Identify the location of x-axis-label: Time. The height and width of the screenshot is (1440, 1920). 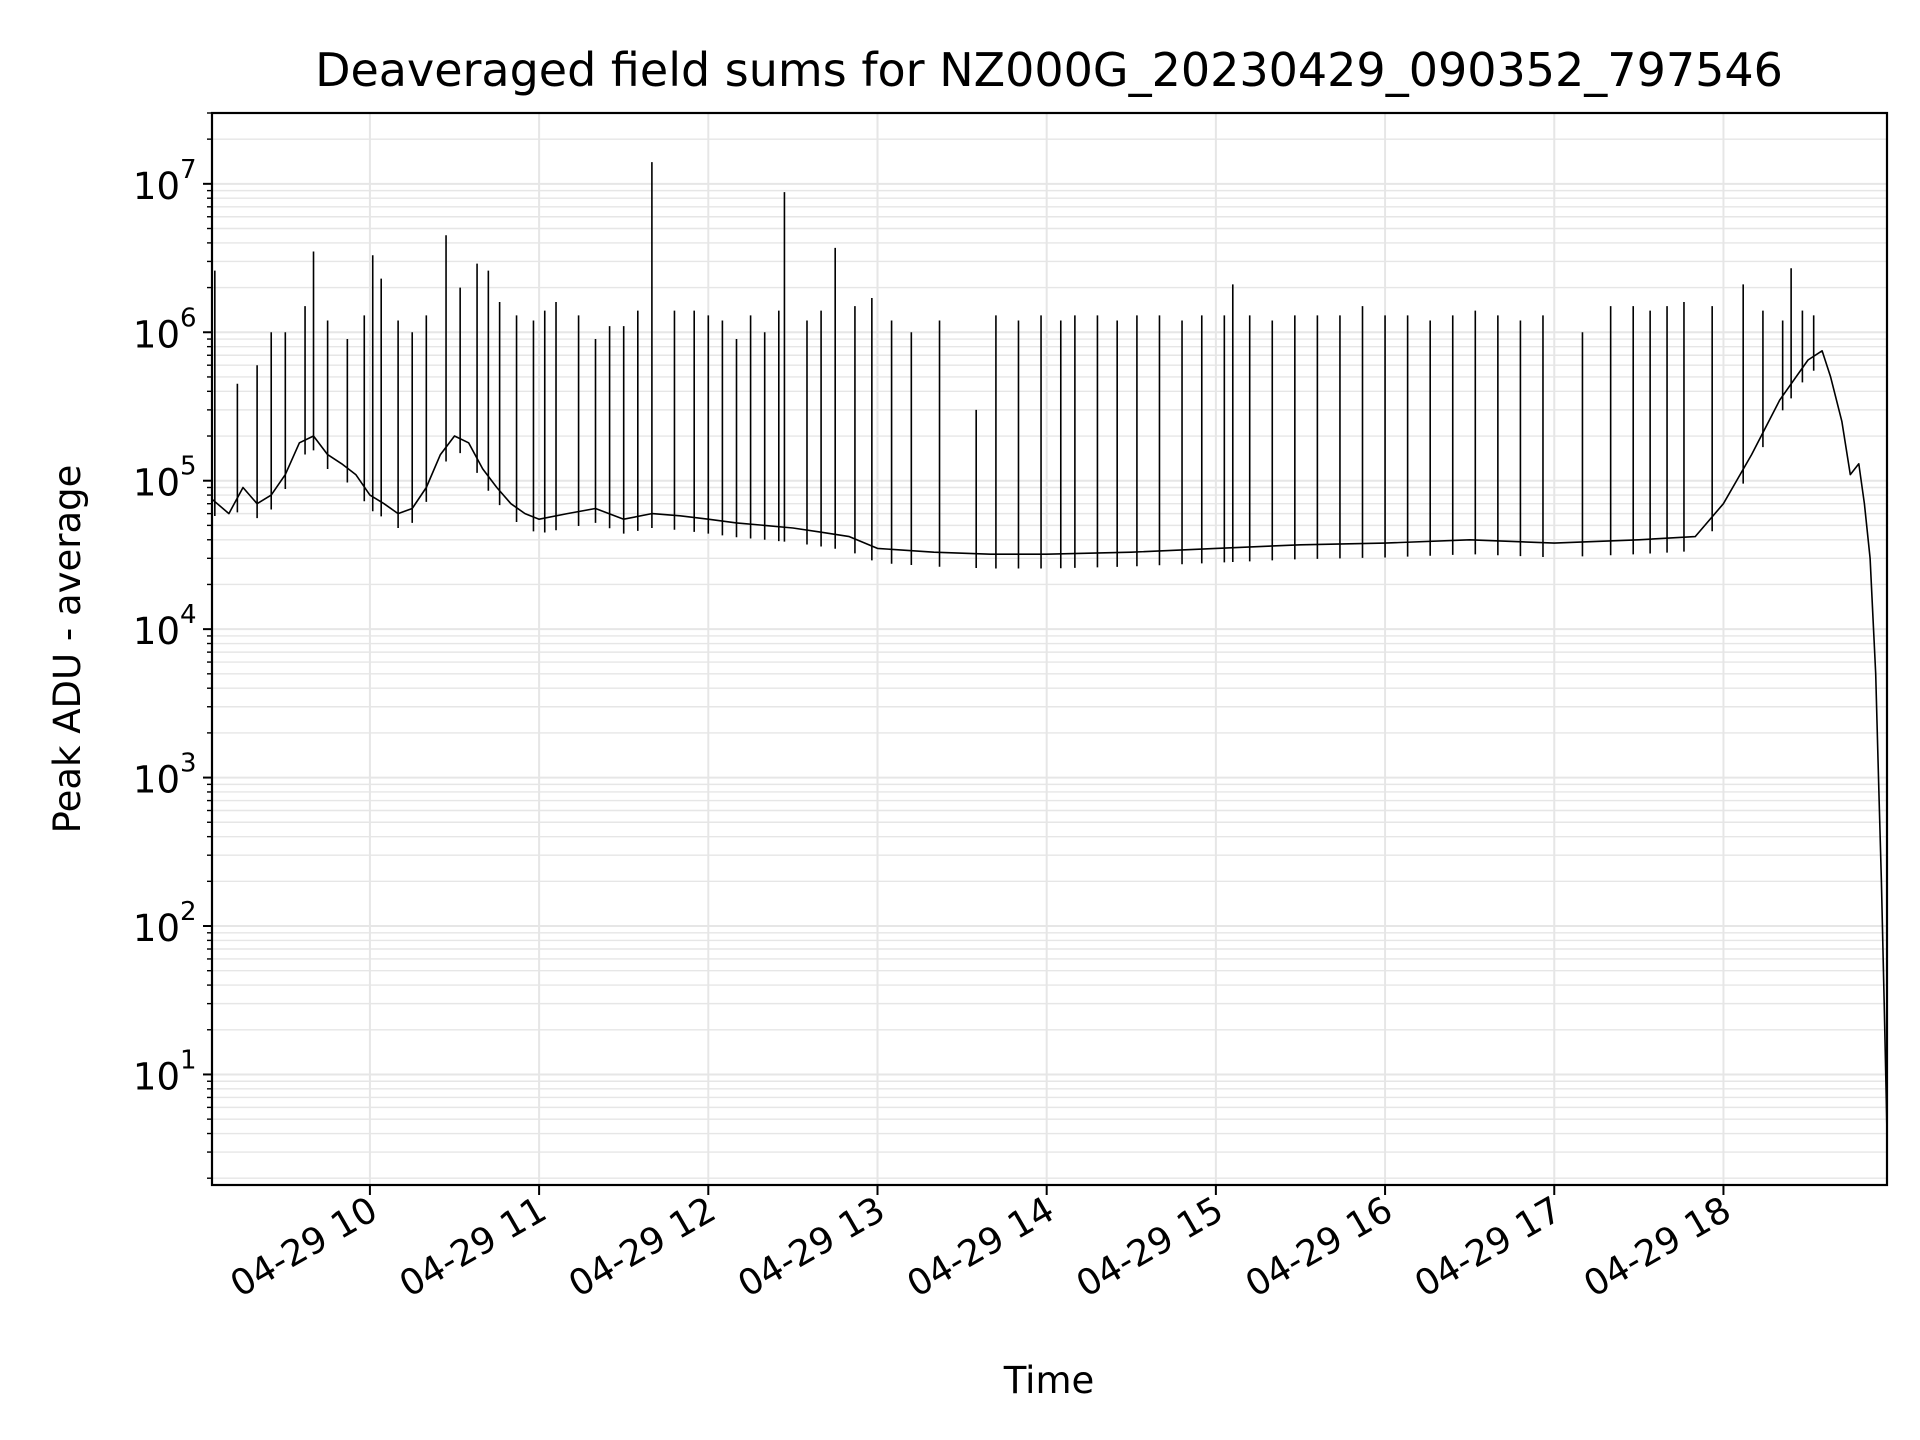
(1049, 1380).